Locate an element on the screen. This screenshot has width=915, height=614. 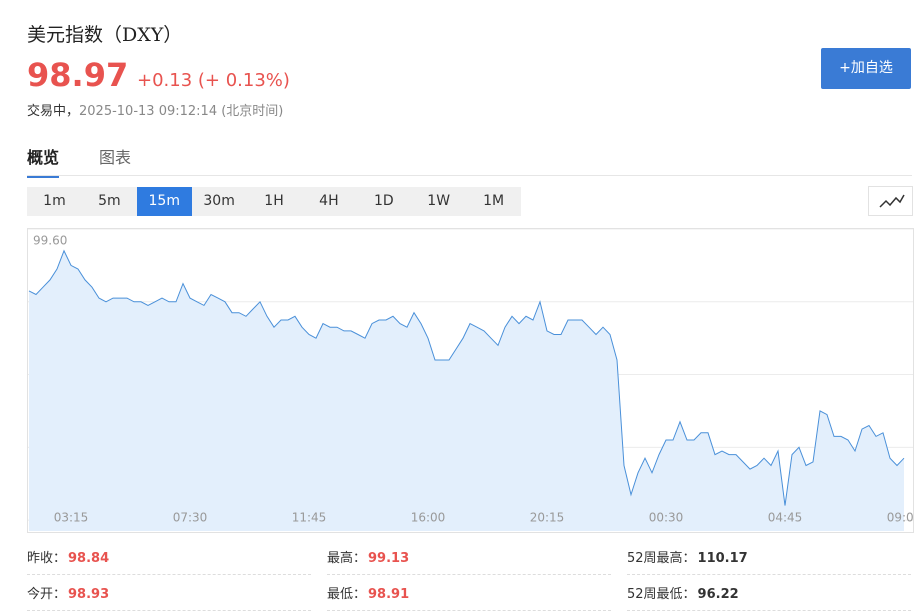
x-tick-label: 09:00 is located at coordinates (900, 518).